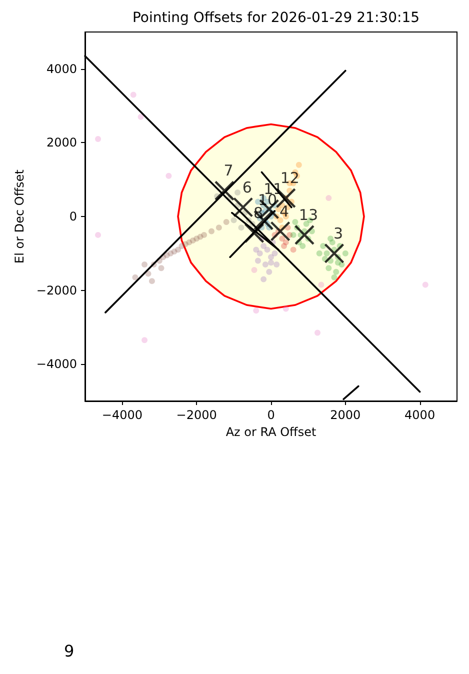 The height and width of the screenshot is (674, 469). What do you see at coordinates (271, 431) in the screenshot?
I see `x-axis-title: Az or RA Offset` at bounding box center [271, 431].